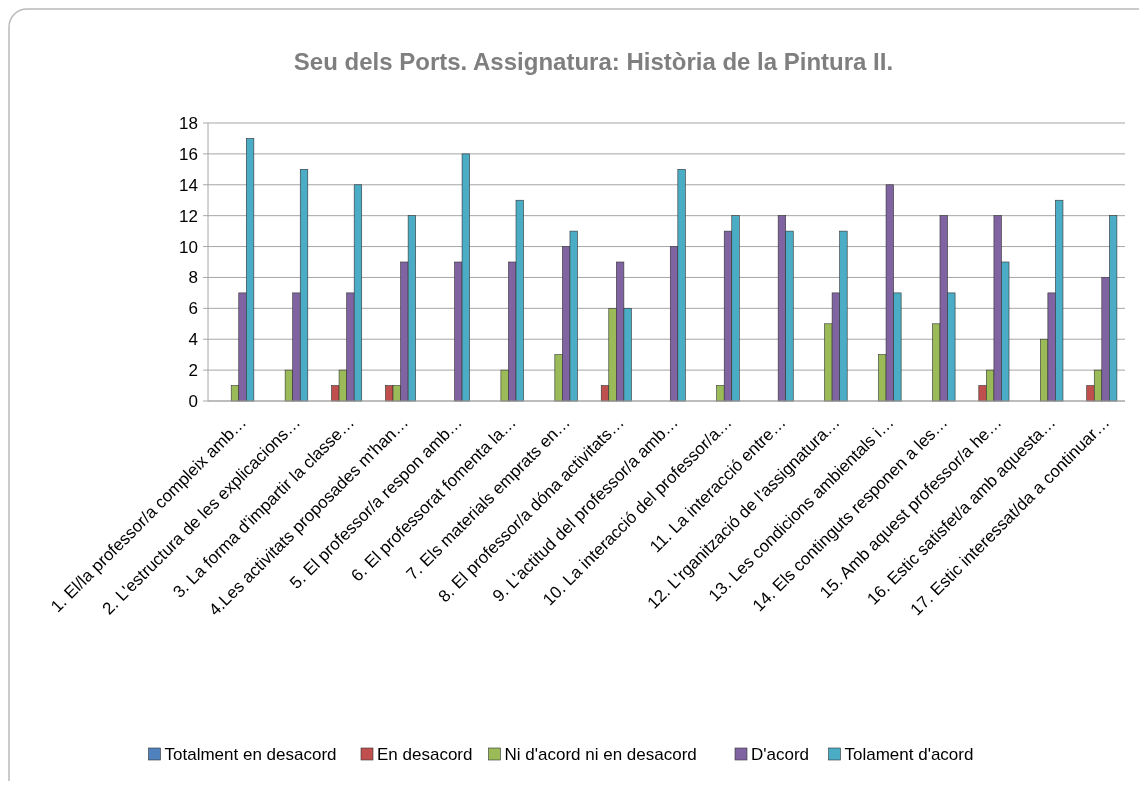 This screenshot has height=789, width=1147. What do you see at coordinates (909, 754) in the screenshot?
I see `legend-label: Tolament d'acord` at bounding box center [909, 754].